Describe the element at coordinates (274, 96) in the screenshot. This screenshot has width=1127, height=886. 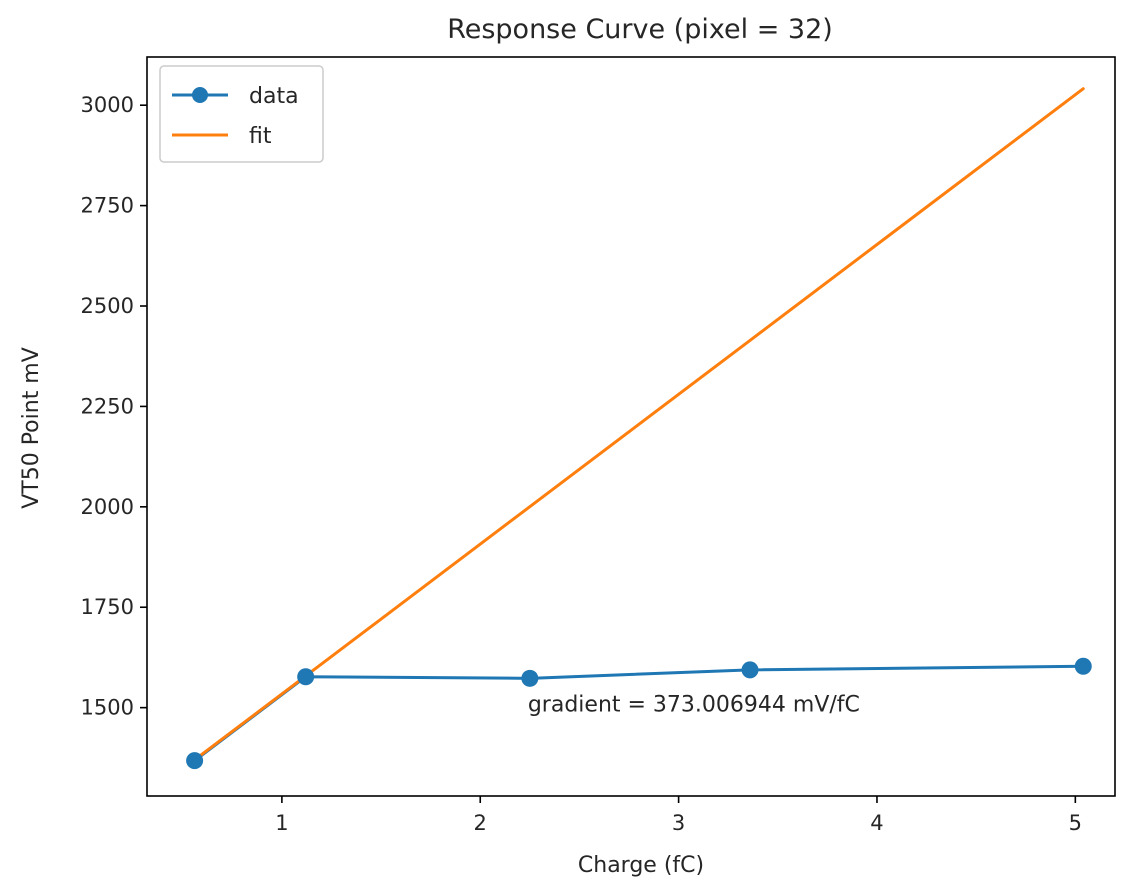
I see `legend-label-data: data` at that location.